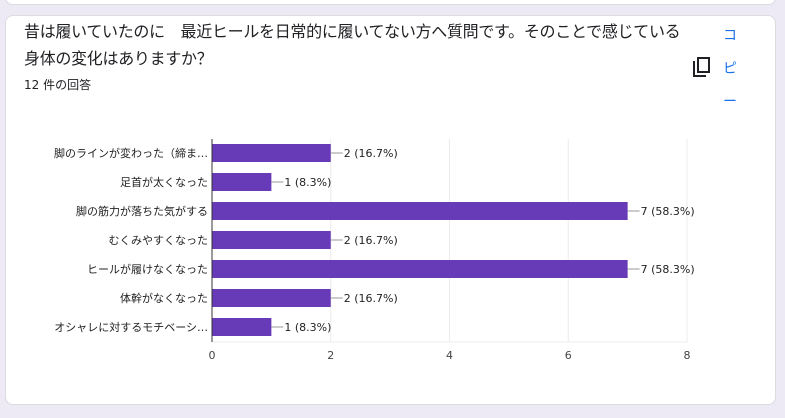 The image size is (785, 418). What do you see at coordinates (147, 269) in the screenshot?
I see `category-label: ヒールが履けなくなった` at bounding box center [147, 269].